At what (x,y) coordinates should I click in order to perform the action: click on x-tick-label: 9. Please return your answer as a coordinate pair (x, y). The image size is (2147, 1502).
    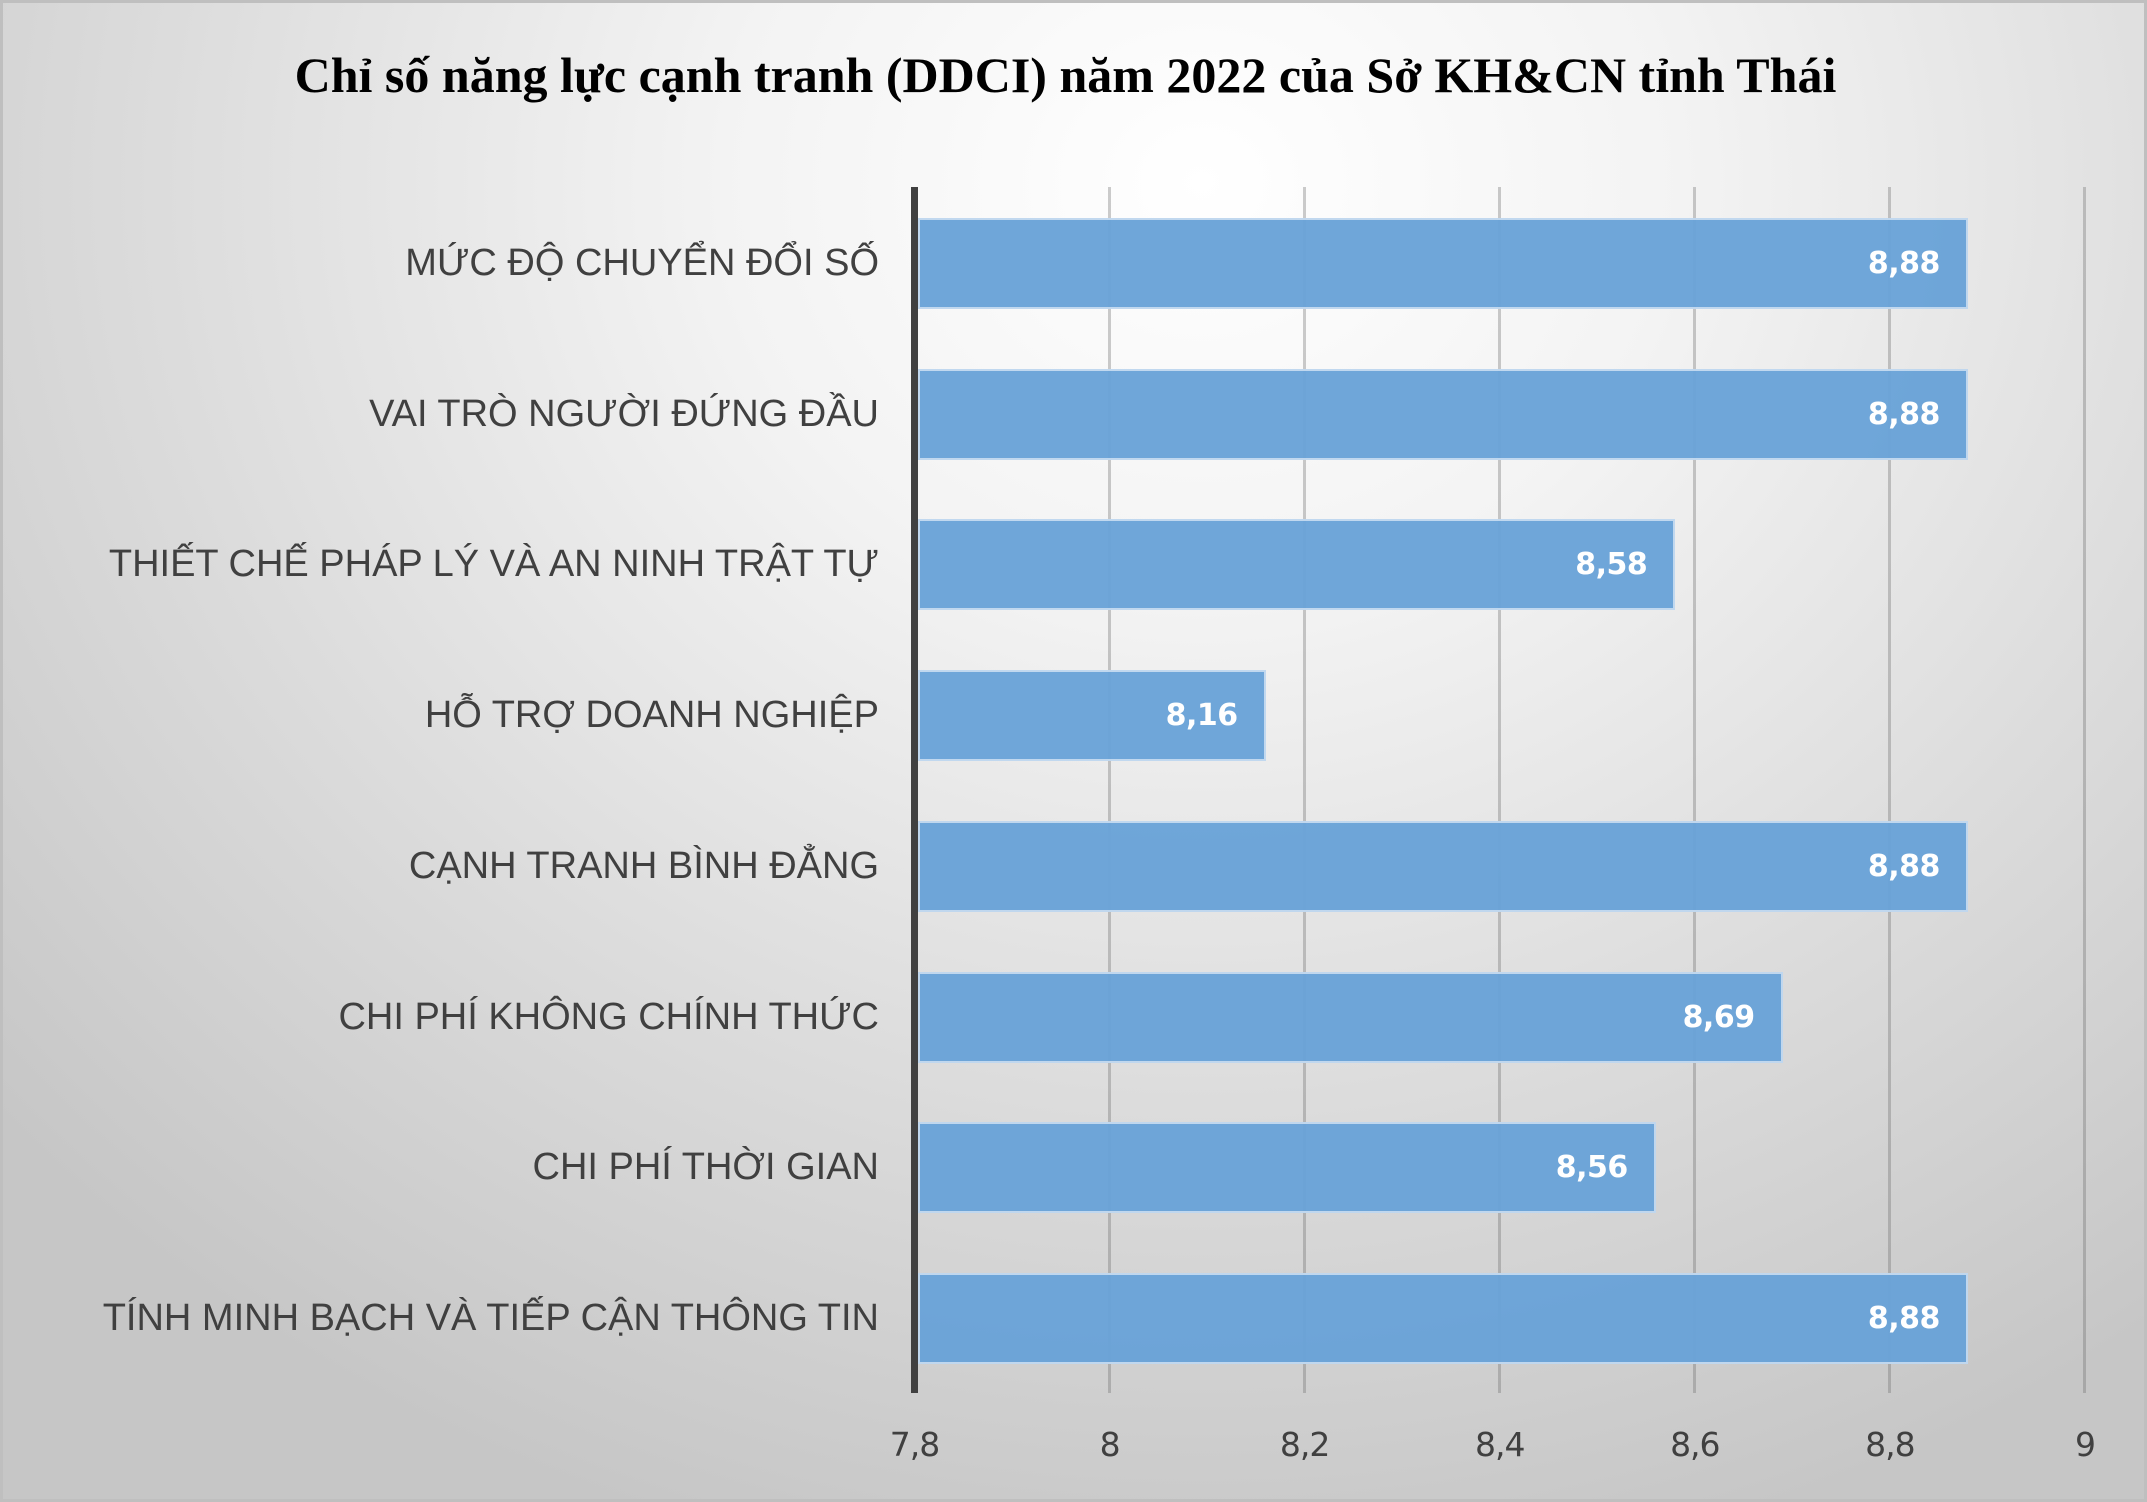
    Looking at the image, I should click on (2085, 1444).